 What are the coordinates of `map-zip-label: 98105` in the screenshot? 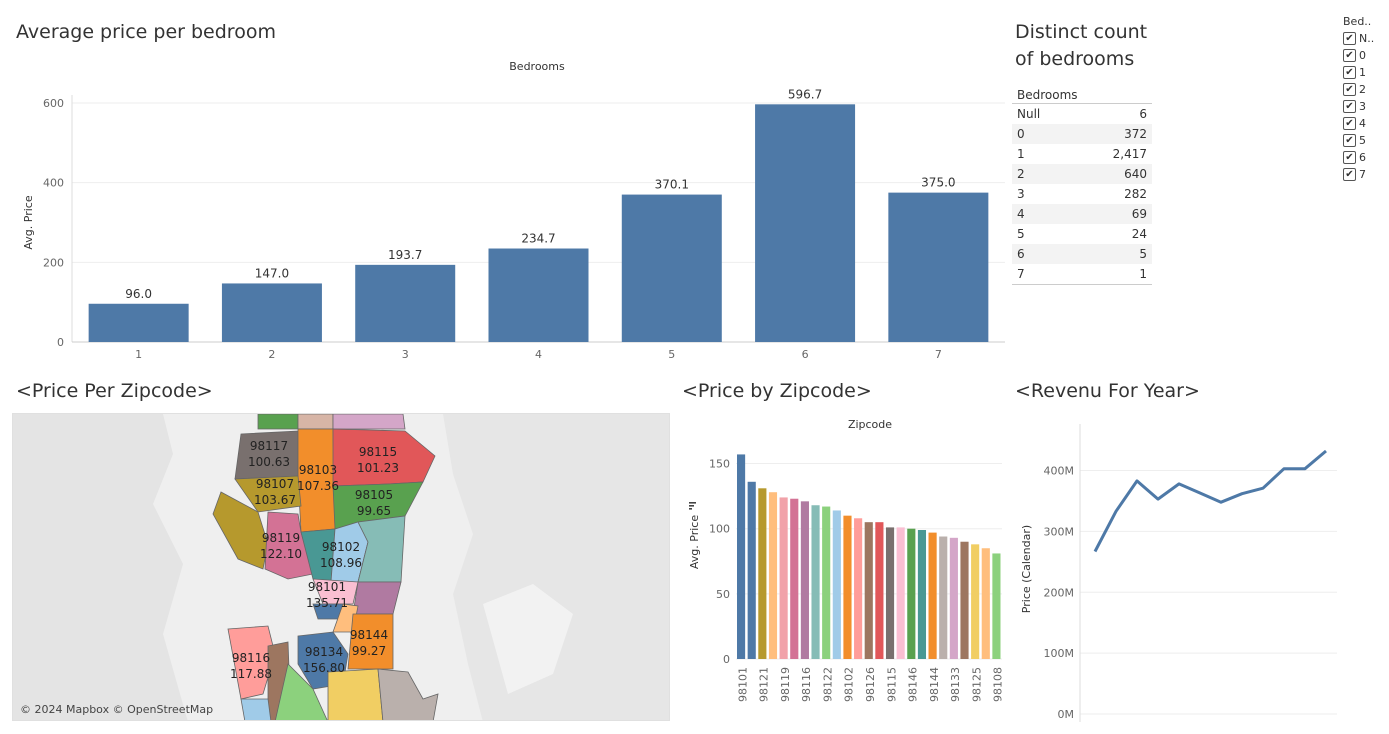 It's located at (374, 495).